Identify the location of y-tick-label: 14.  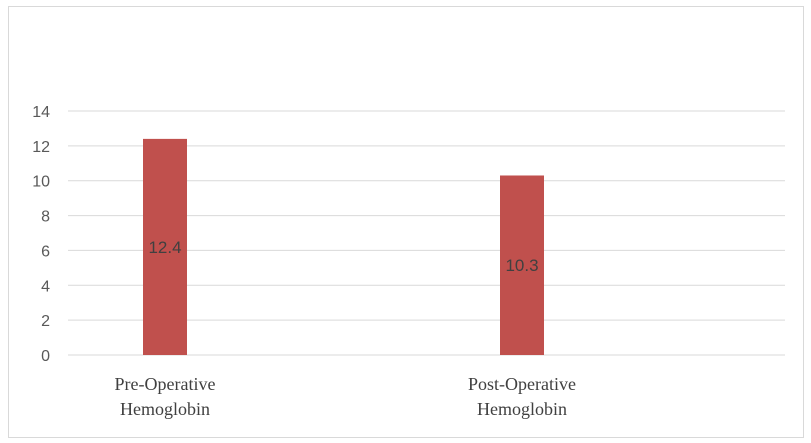
(41, 112).